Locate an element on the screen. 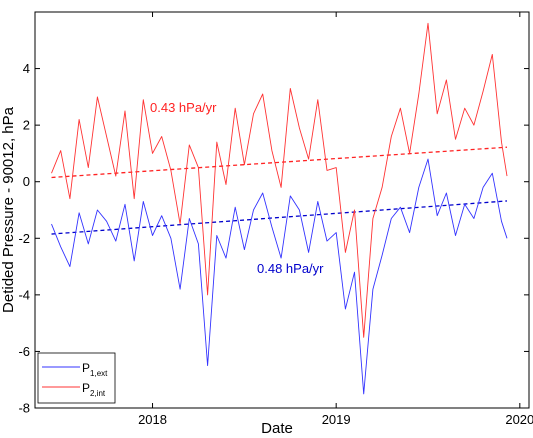  trend-line-p2_trend is located at coordinates (279, 162).